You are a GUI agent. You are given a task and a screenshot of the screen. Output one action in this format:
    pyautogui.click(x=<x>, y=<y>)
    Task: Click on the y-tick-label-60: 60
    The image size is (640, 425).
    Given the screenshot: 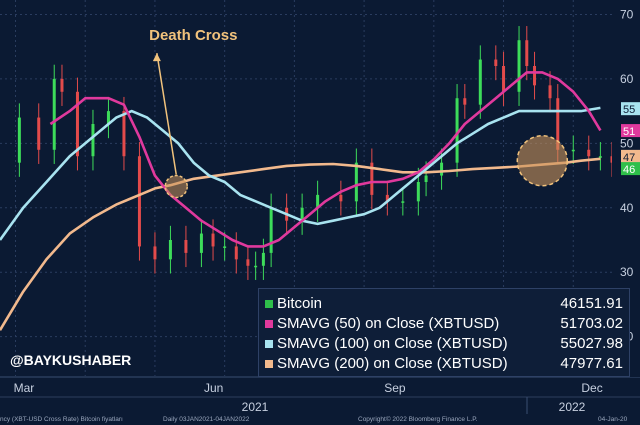 What is the action you would take?
    pyautogui.click(x=627, y=79)
    